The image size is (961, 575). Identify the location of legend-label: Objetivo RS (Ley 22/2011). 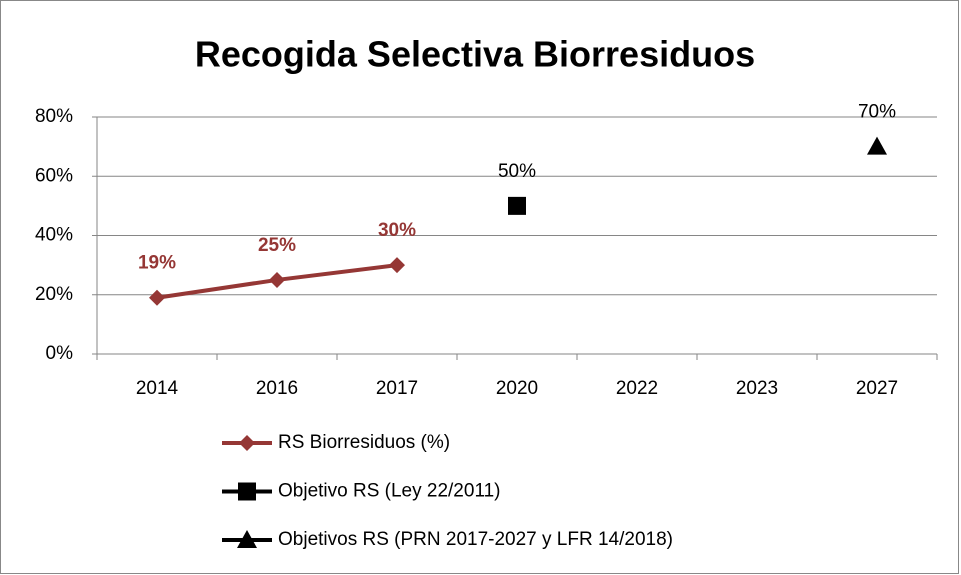
(389, 491).